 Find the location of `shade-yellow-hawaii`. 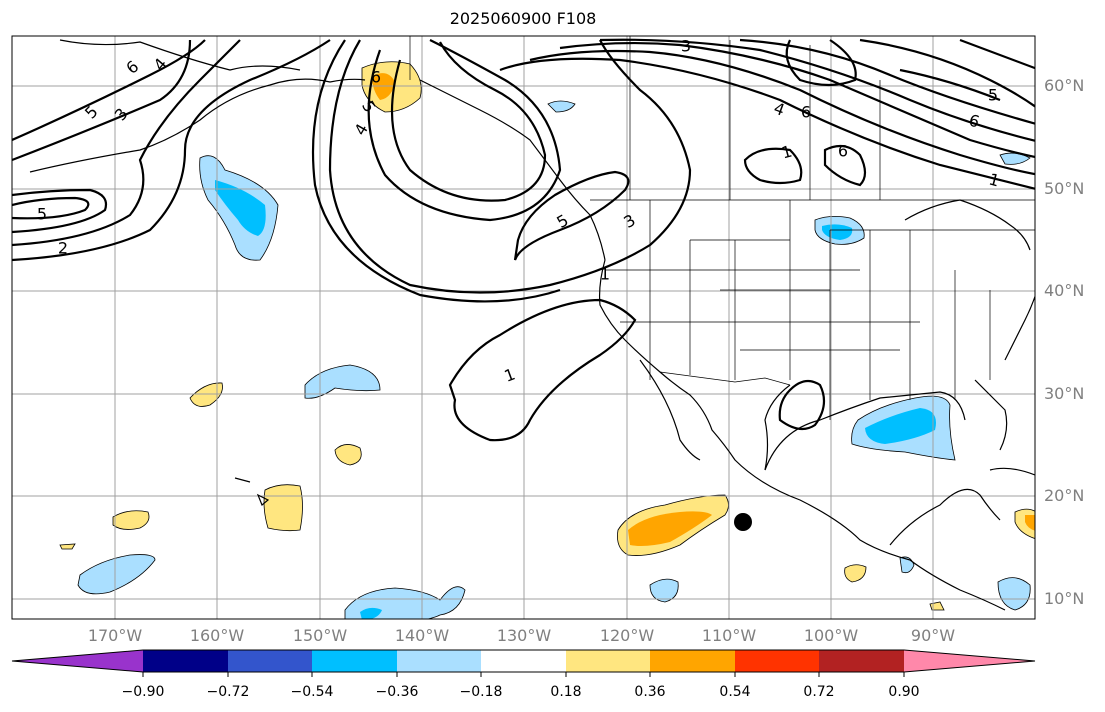

shade-yellow-hawaii is located at coordinates (283, 508).